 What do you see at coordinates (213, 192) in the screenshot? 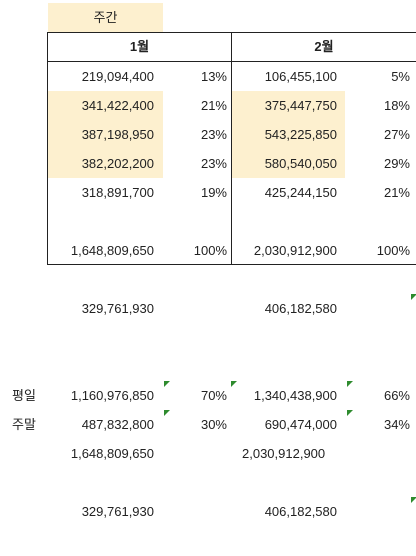
I see `table-cell: 19%` at bounding box center [213, 192].